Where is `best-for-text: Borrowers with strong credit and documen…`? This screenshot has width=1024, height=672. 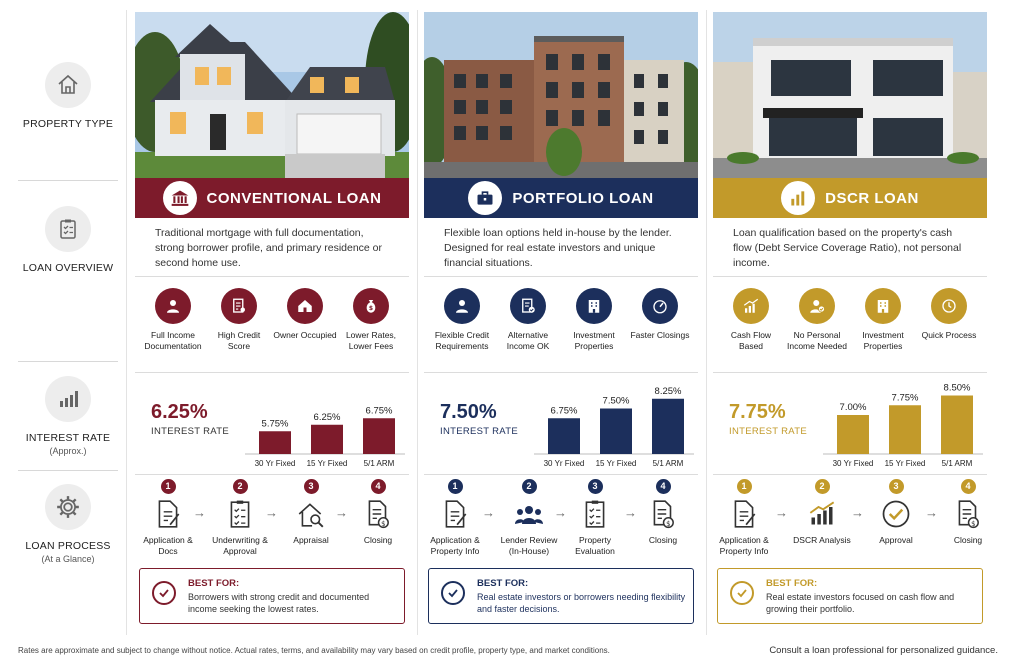
best-for-text: Borrowers with strong credit and documen… is located at coordinates (279, 603).